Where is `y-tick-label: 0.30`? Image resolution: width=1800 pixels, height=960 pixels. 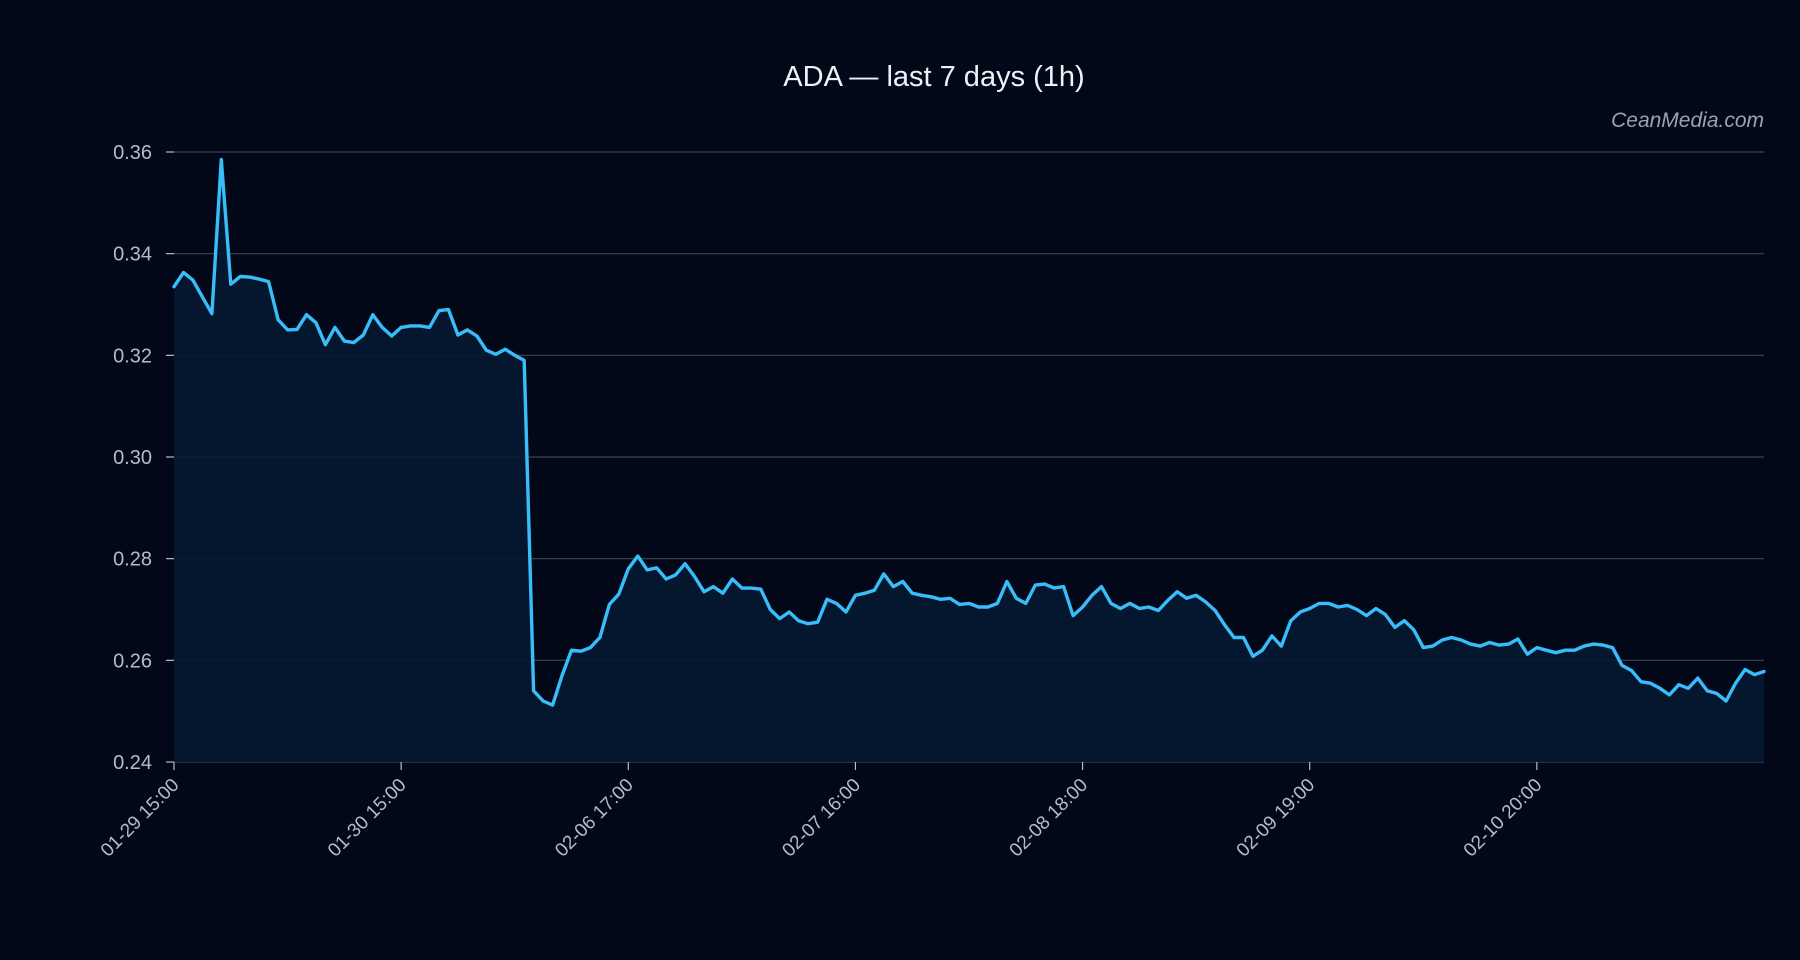 y-tick-label: 0.30 is located at coordinates (132, 458).